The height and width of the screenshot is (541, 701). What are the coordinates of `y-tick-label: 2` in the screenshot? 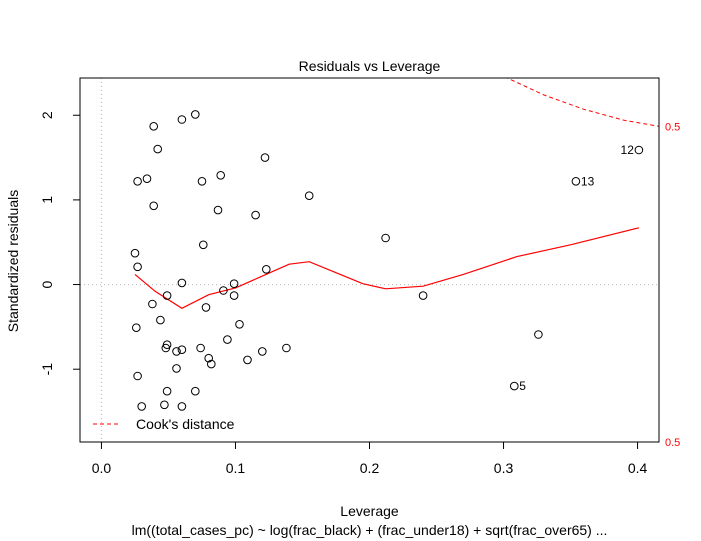 It's located at (47, 115).